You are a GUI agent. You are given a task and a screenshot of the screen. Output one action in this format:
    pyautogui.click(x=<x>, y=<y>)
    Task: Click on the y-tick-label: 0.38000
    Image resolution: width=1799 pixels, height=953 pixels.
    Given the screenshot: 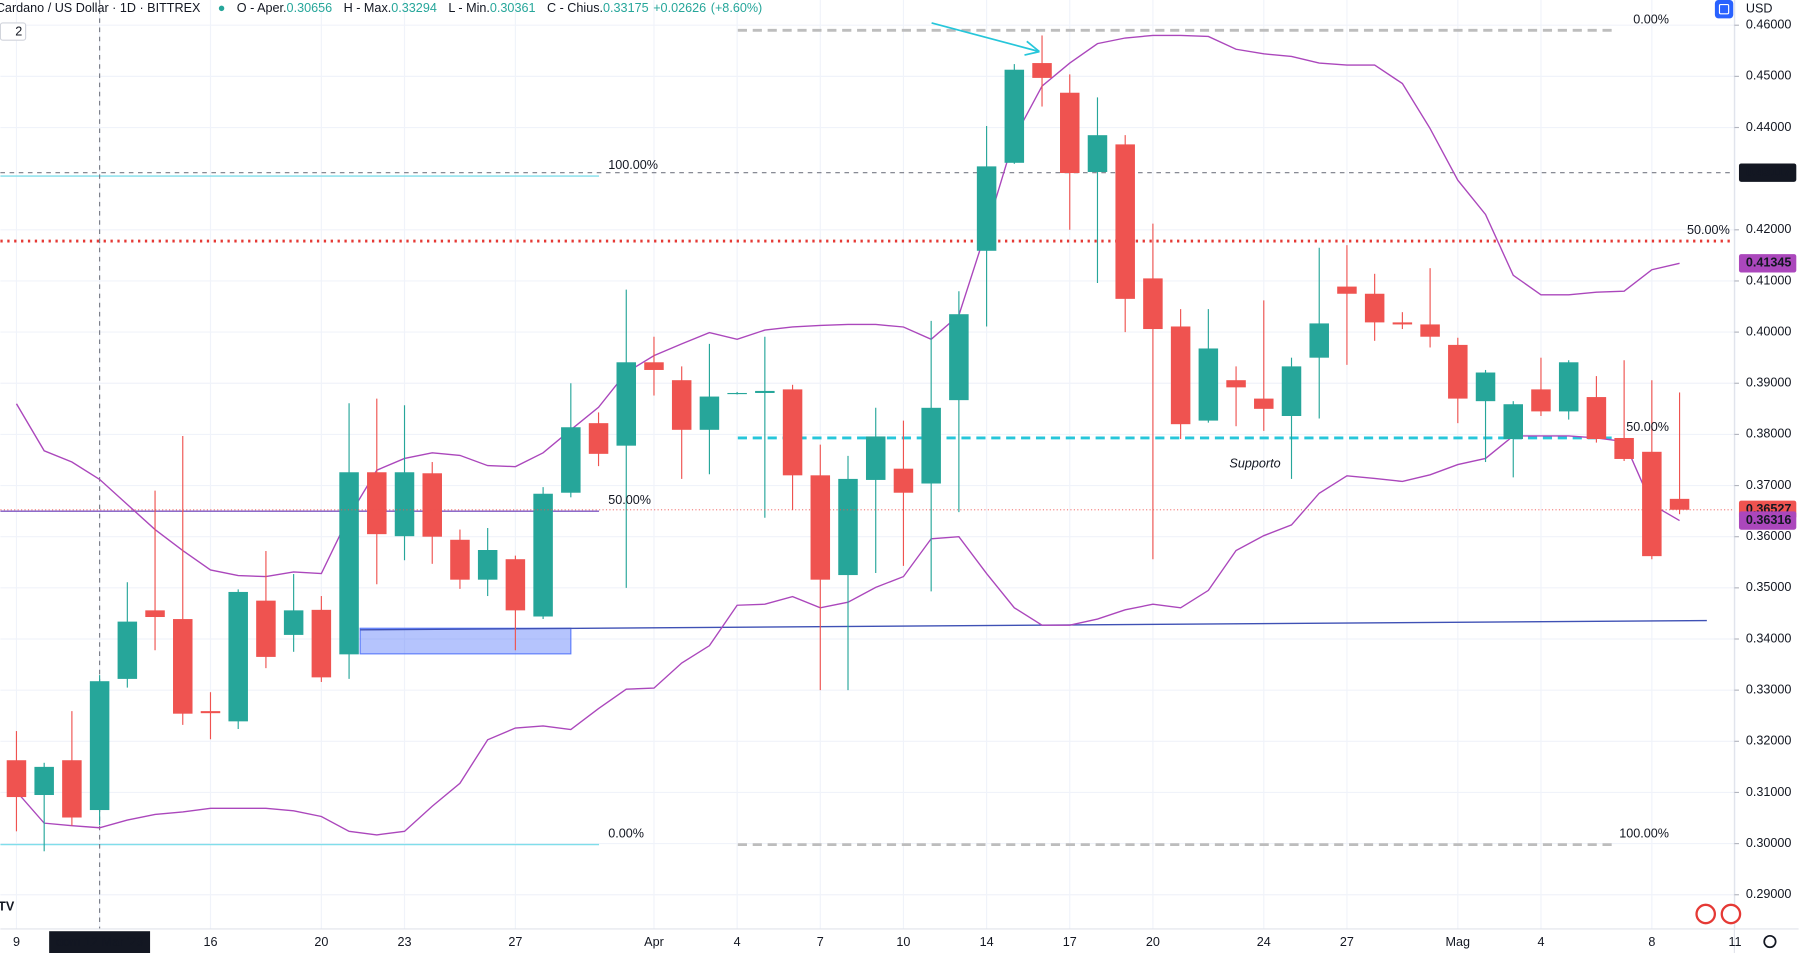 What is the action you would take?
    pyautogui.click(x=1769, y=434)
    